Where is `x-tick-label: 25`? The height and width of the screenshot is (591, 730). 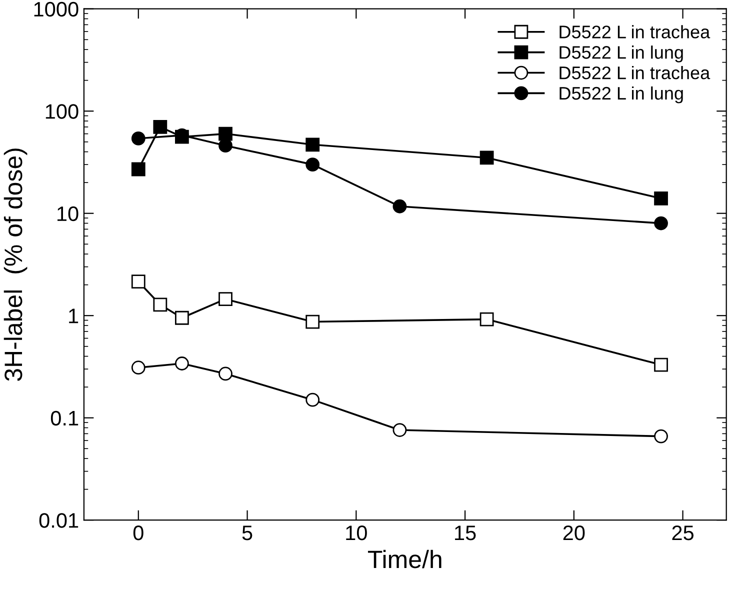 x-tick-label: 25 is located at coordinates (683, 532).